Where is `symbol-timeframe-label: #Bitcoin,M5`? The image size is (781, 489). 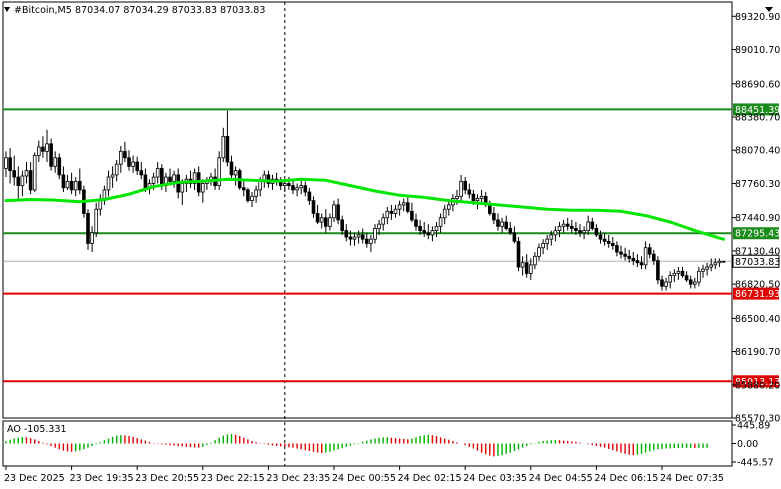
symbol-timeframe-label: #Bitcoin,M5 is located at coordinates (43, 10).